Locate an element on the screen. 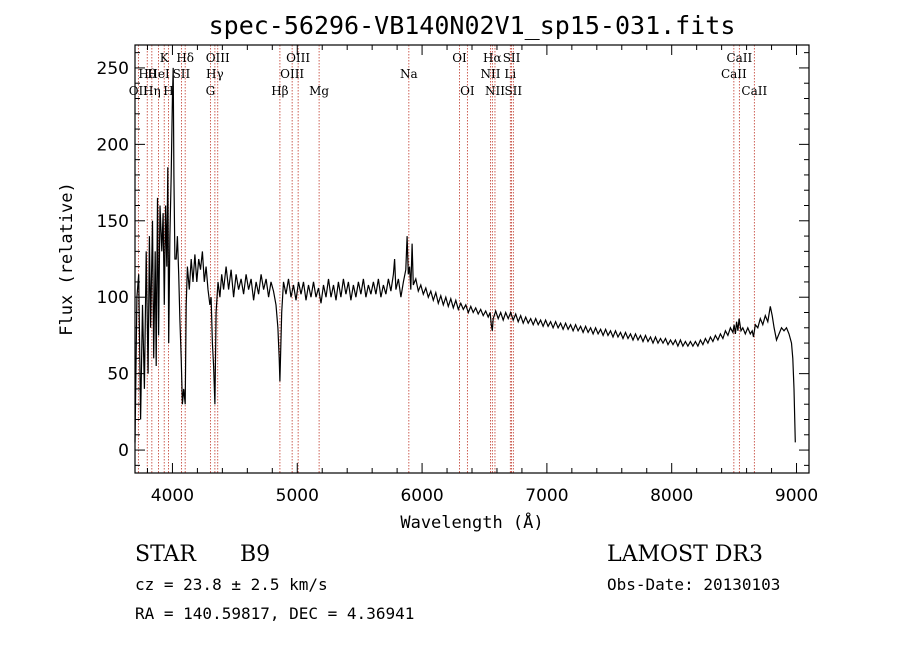  y-axis-label: Flux (relative) is located at coordinates (67, 259).